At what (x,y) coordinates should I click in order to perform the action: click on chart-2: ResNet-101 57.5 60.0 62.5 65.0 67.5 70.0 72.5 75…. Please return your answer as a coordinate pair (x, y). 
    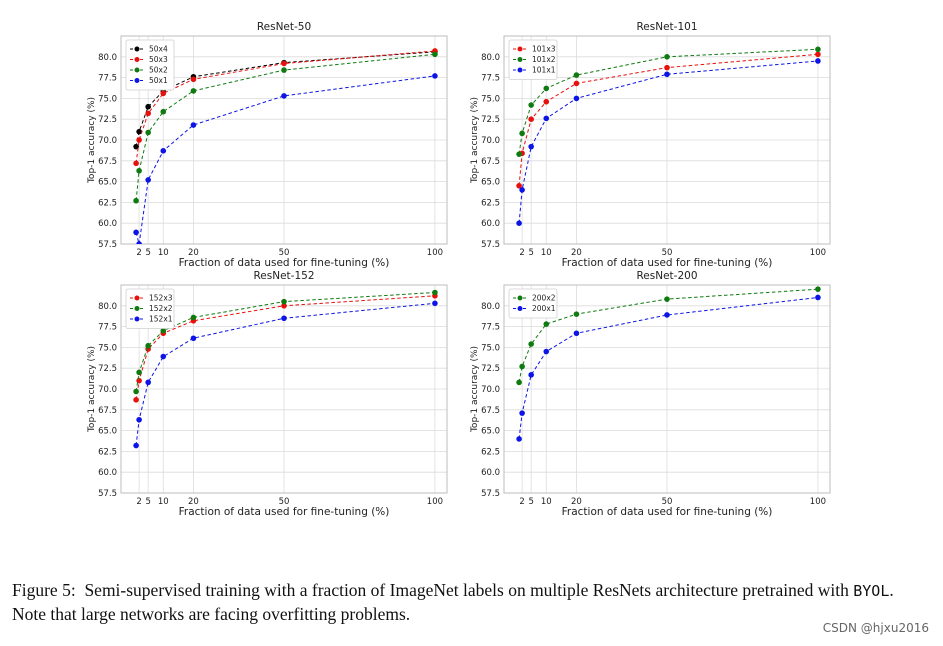
    Looking at the image, I should click on (650, 145).